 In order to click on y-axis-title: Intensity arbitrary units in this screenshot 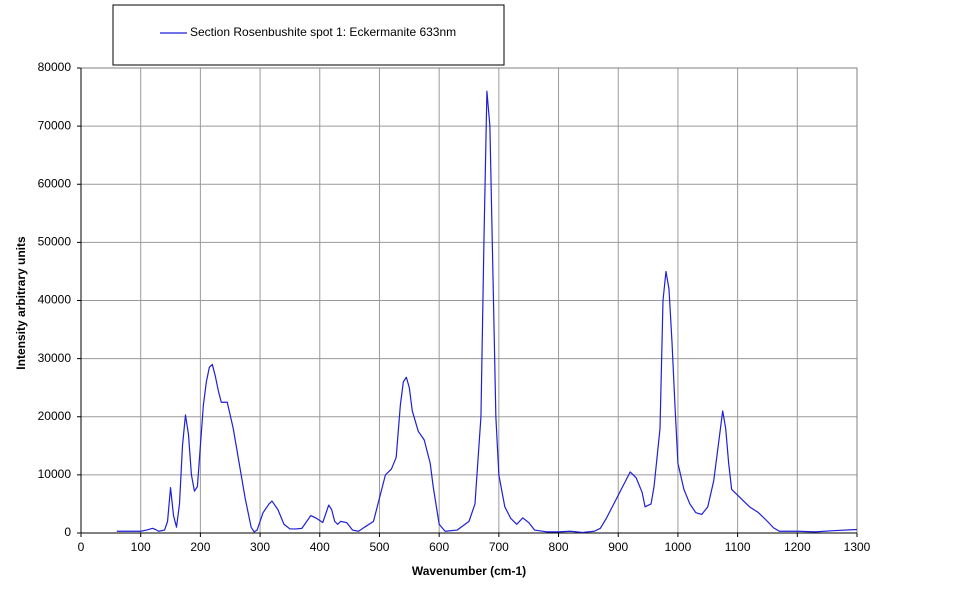, I will do `click(21, 303)`.